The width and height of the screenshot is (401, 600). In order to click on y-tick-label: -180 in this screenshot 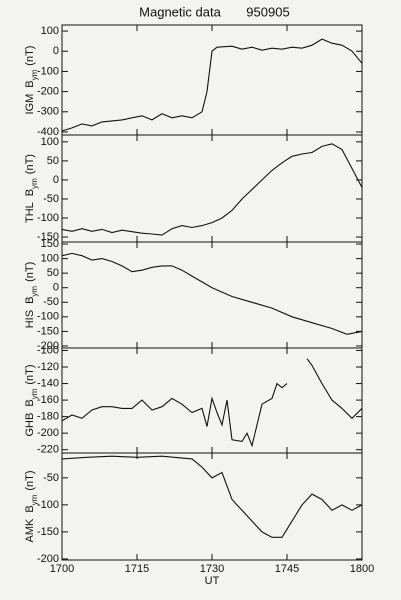, I will do `click(48, 417)`.